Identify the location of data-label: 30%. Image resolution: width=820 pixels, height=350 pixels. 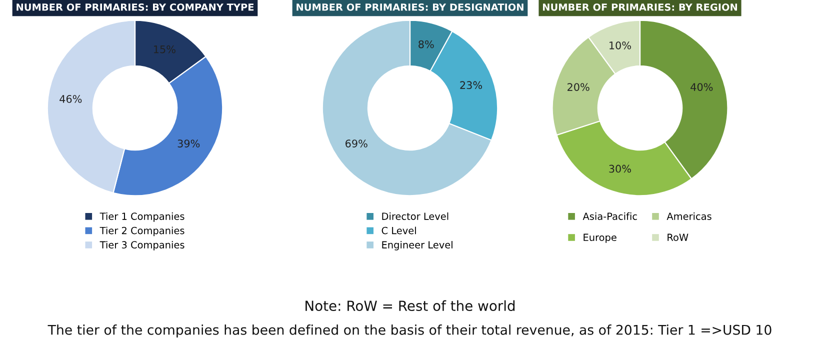
(620, 168).